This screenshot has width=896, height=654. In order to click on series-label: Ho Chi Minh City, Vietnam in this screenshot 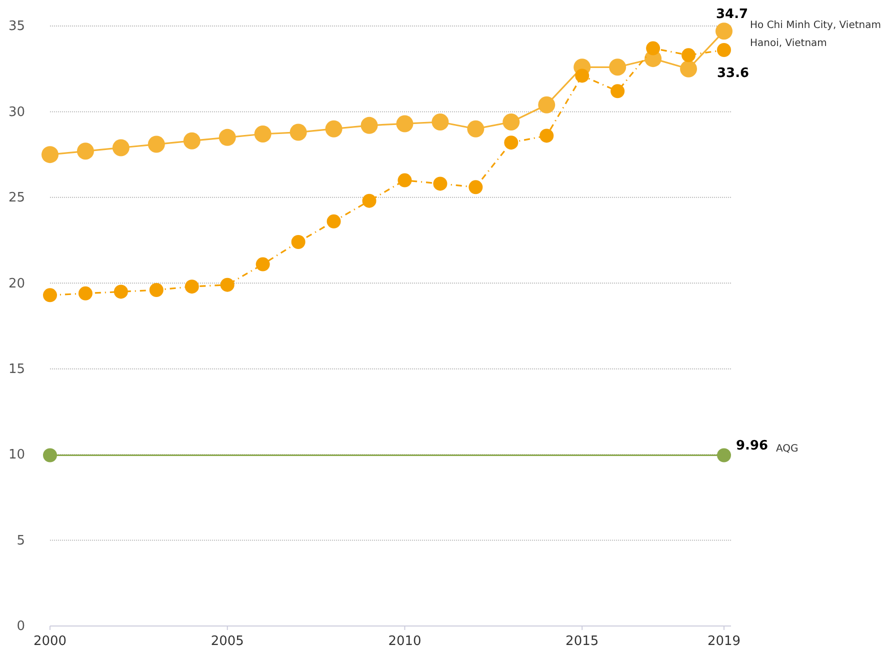, I will do `click(815, 25)`.